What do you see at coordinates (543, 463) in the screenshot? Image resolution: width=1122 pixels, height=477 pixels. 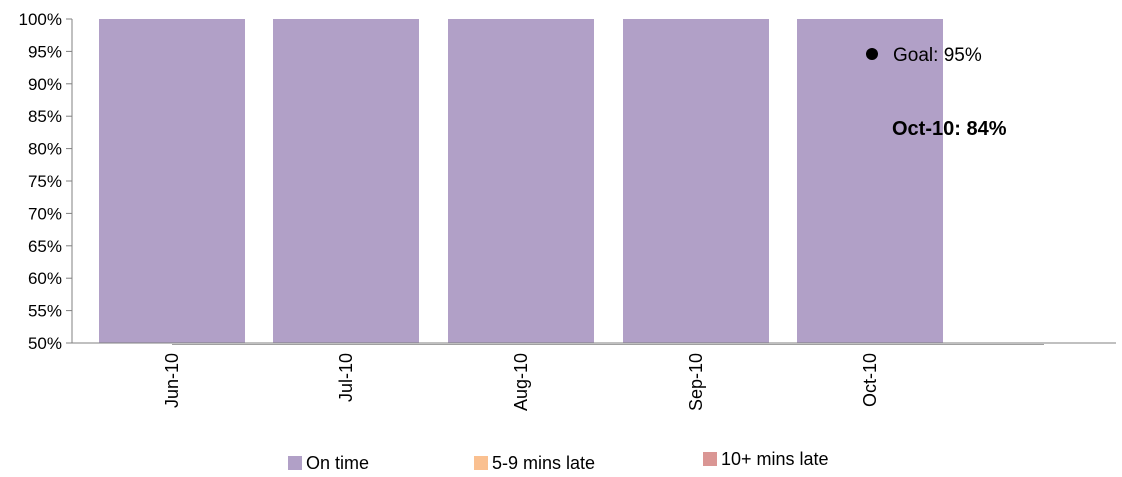 I see `legend-label: 5-9 mins late` at bounding box center [543, 463].